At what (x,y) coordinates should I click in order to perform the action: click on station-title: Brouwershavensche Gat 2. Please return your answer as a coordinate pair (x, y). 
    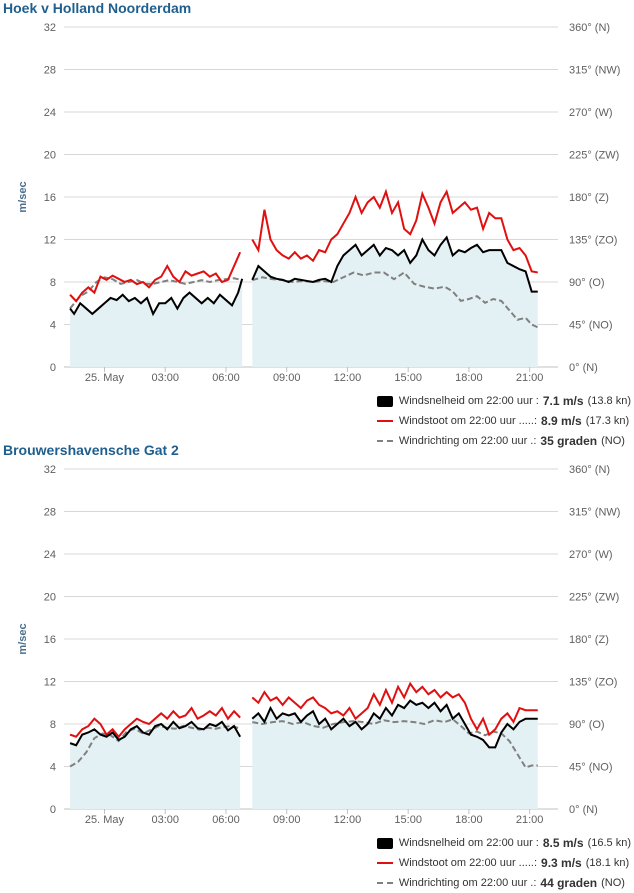
    Looking at the image, I should click on (91, 450).